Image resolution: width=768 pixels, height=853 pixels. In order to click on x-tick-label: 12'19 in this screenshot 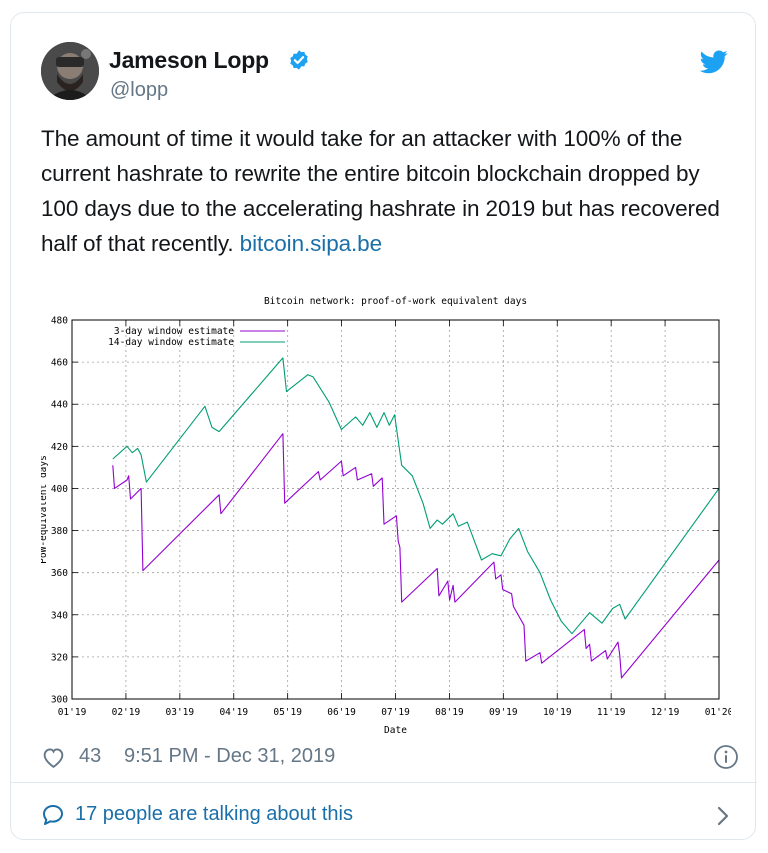, I will do `click(665, 712)`.